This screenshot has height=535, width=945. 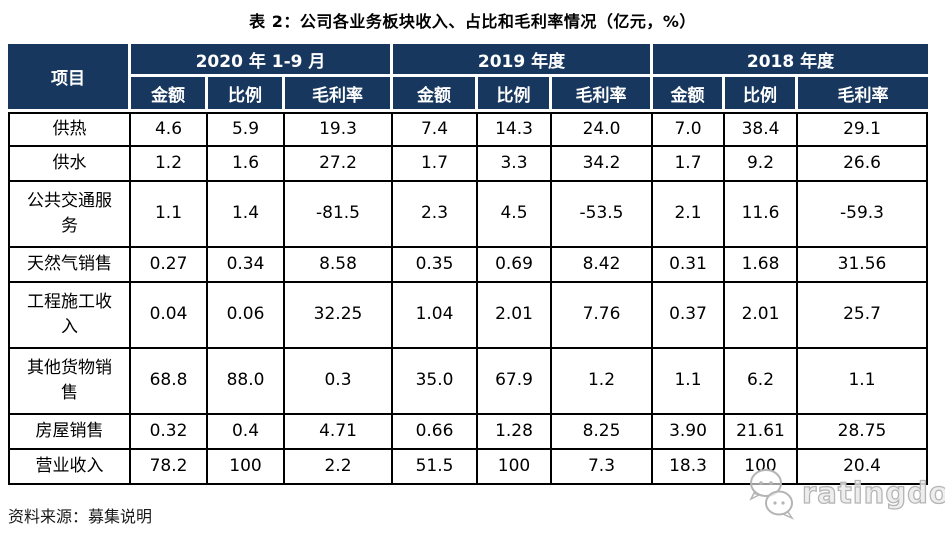 What do you see at coordinates (515, 94) in the screenshot?
I see `sub-header-ratio-2019: 比例` at bounding box center [515, 94].